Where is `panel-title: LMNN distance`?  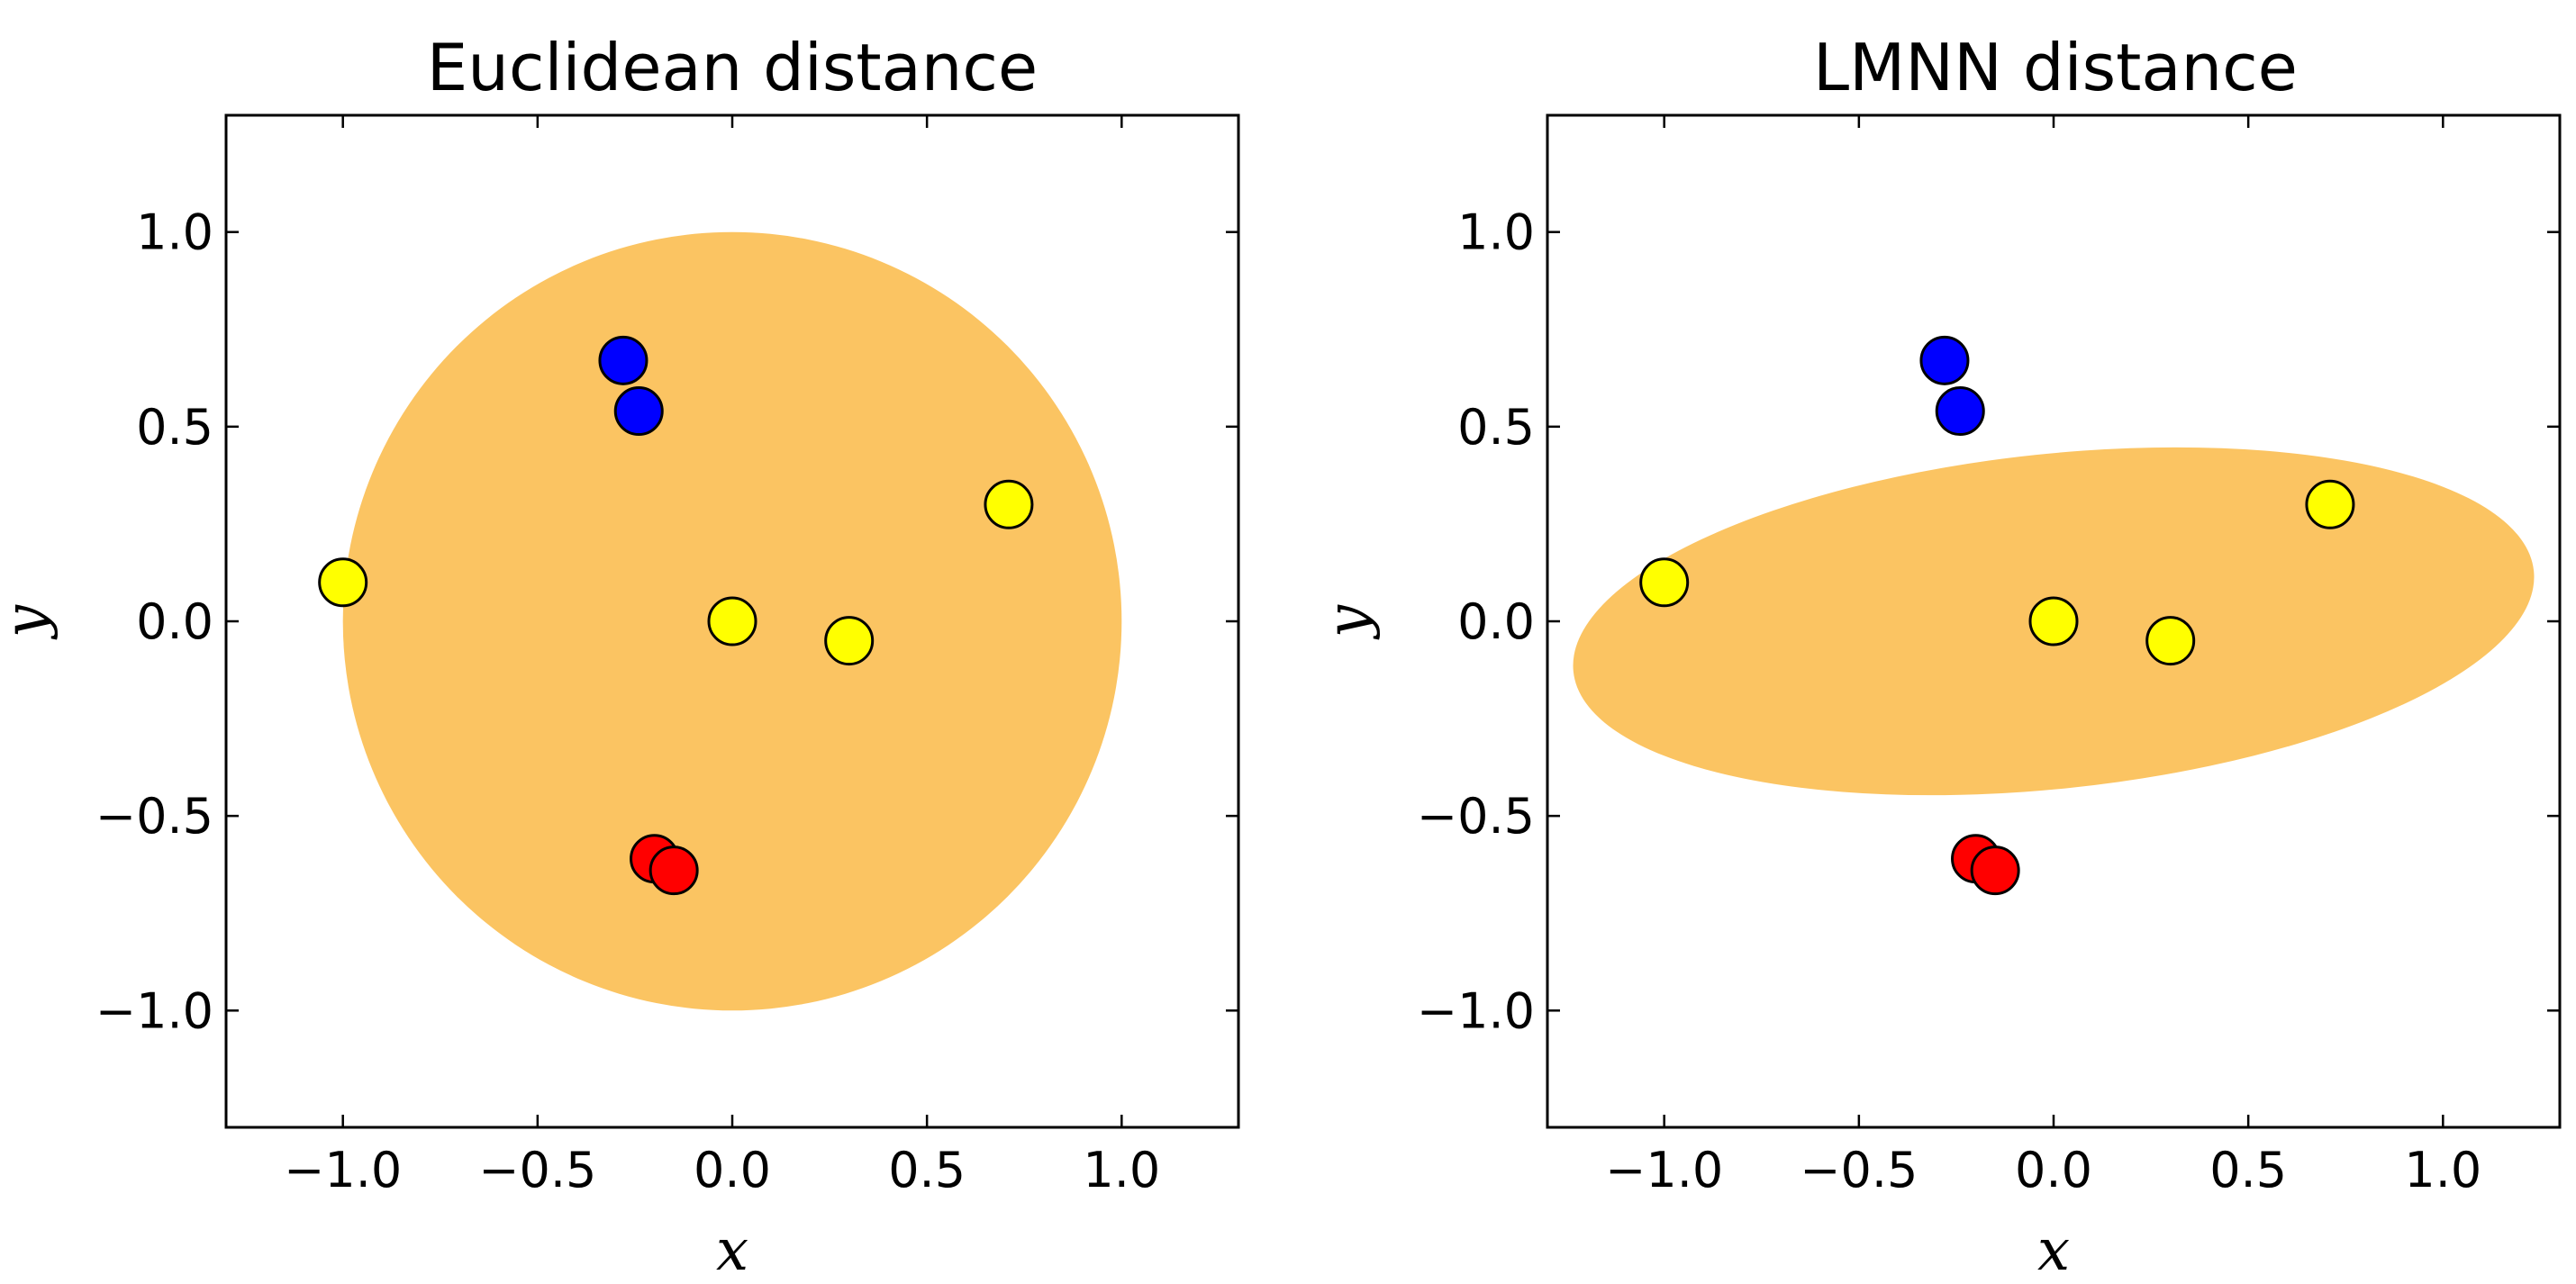 panel-title: LMNN distance is located at coordinates (2055, 67).